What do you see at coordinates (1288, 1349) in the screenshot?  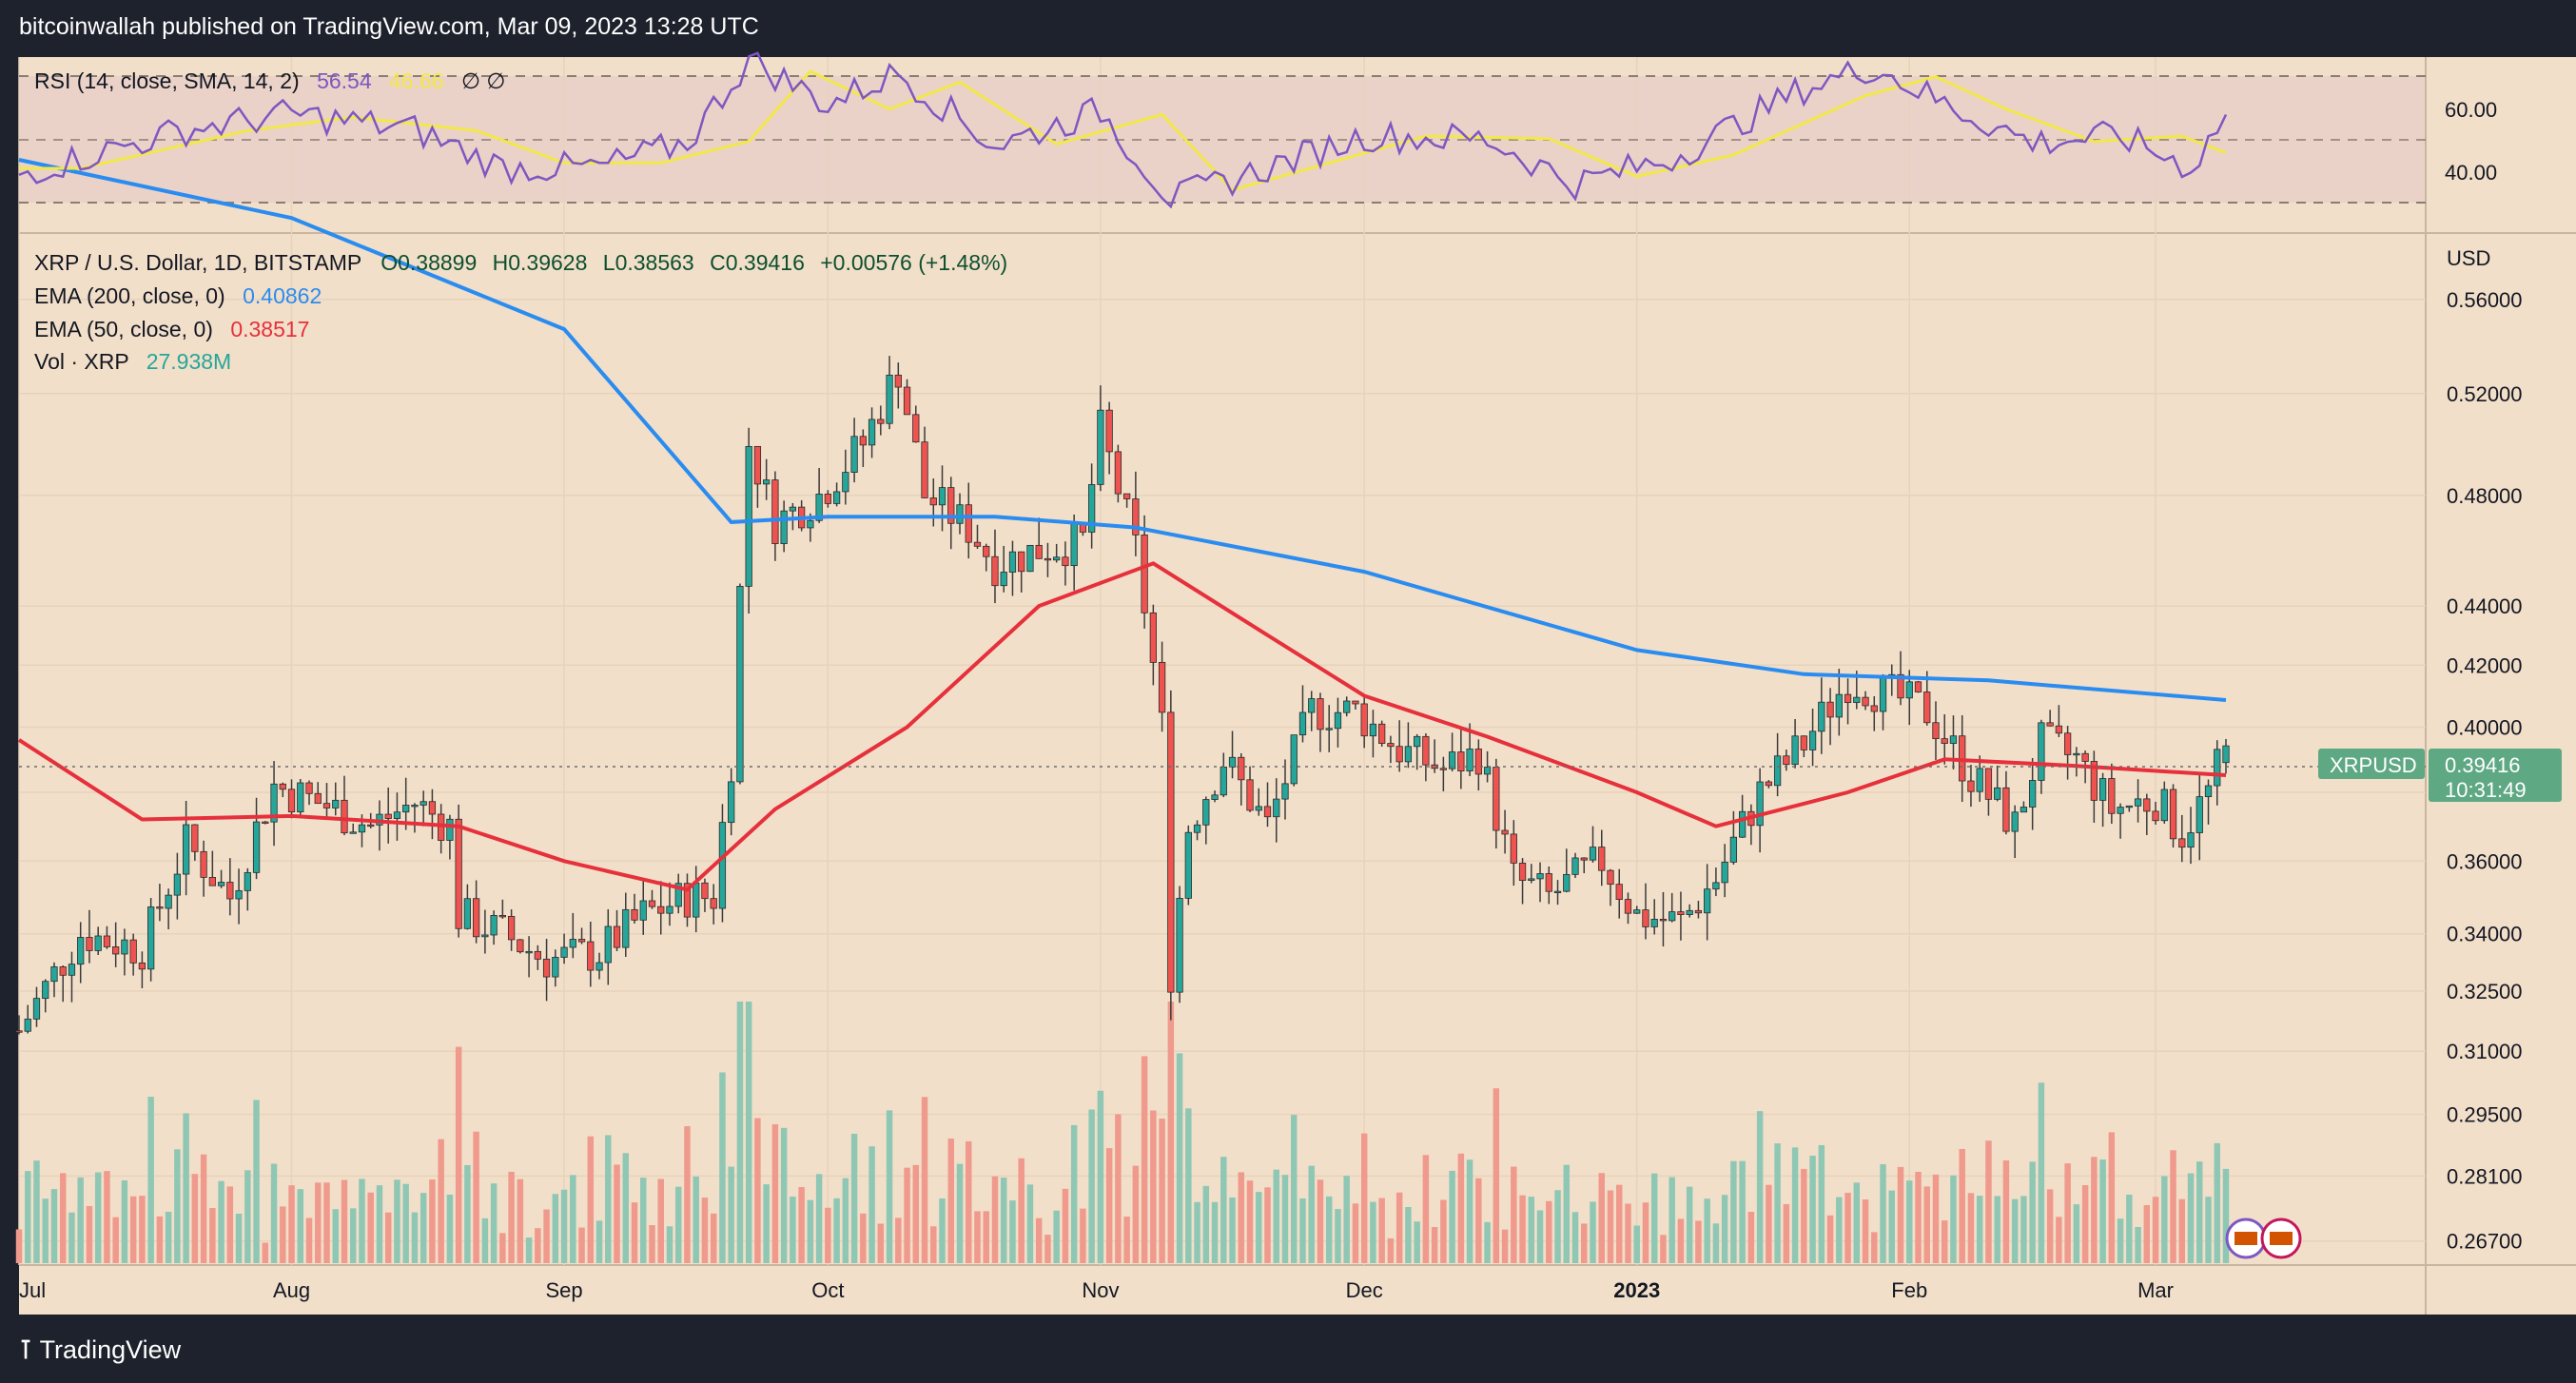 I see `footer: ⊺ TradingView` at bounding box center [1288, 1349].